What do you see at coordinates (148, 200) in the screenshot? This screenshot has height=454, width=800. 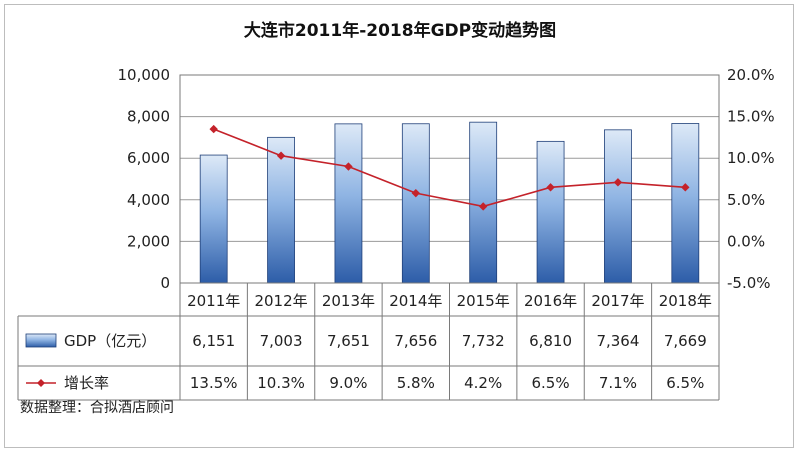 I see `y-left-tick-label: 4,000` at bounding box center [148, 200].